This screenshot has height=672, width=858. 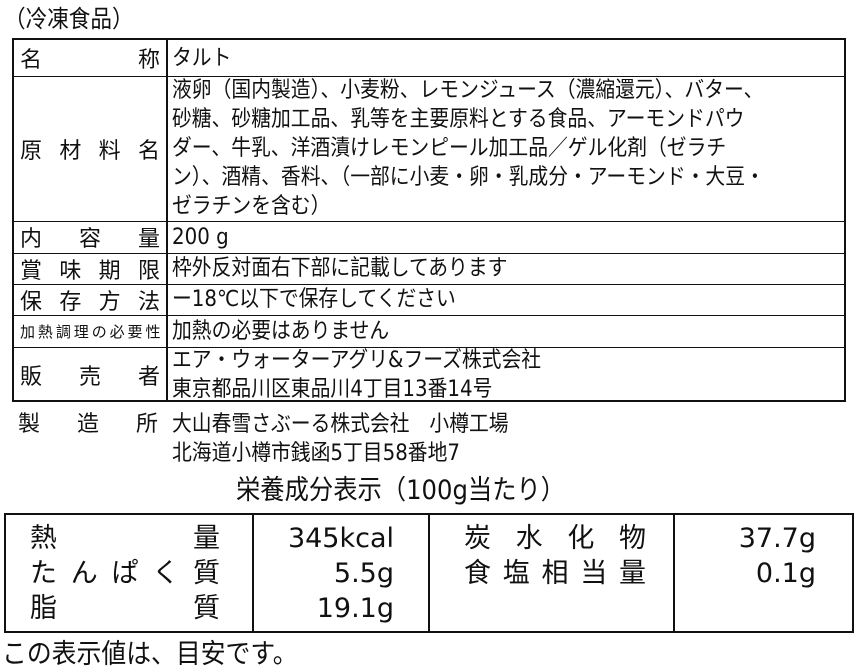 I want to click on row-value: 加熱の必要はありません, so click(x=281, y=331).